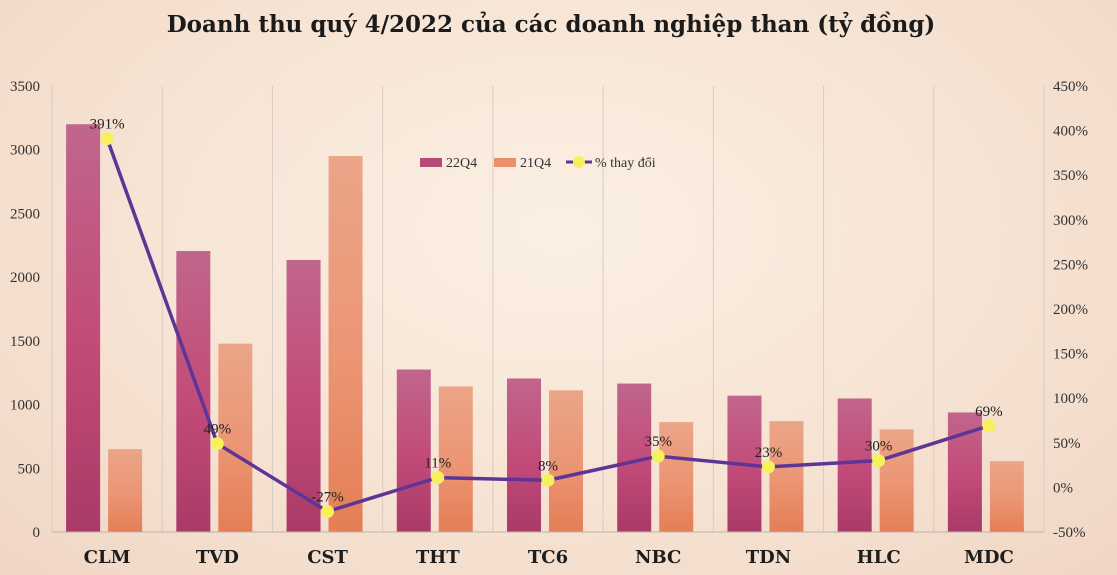  I want to click on legend-label-pct: % thay đổi, so click(625, 163).